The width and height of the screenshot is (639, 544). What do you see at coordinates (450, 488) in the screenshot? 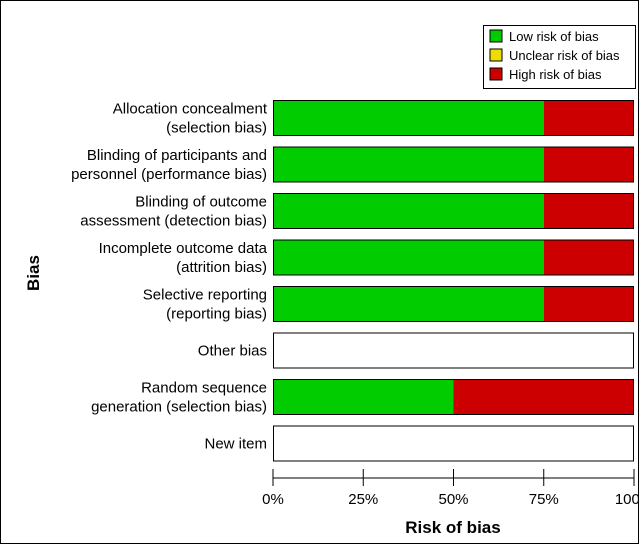
I see `x-axis: 0% 25% 50% 75% 100%` at bounding box center [450, 488].